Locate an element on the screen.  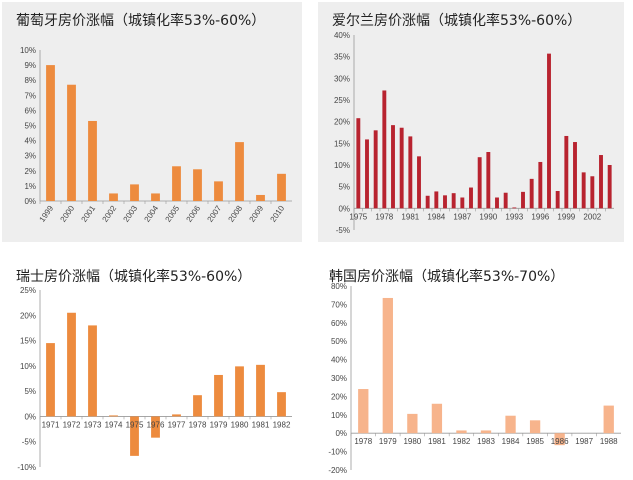
korea-bar-1981 is located at coordinates (437, 418).